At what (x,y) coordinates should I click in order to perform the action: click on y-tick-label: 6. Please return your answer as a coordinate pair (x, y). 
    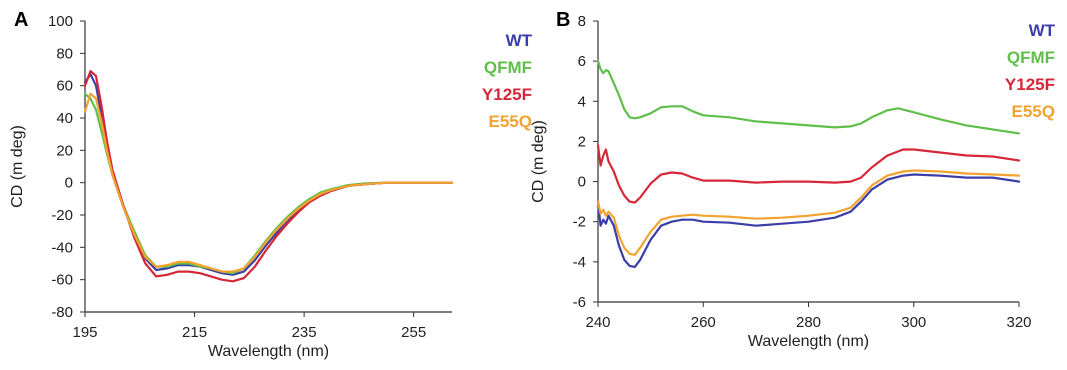
    Looking at the image, I should click on (582, 61).